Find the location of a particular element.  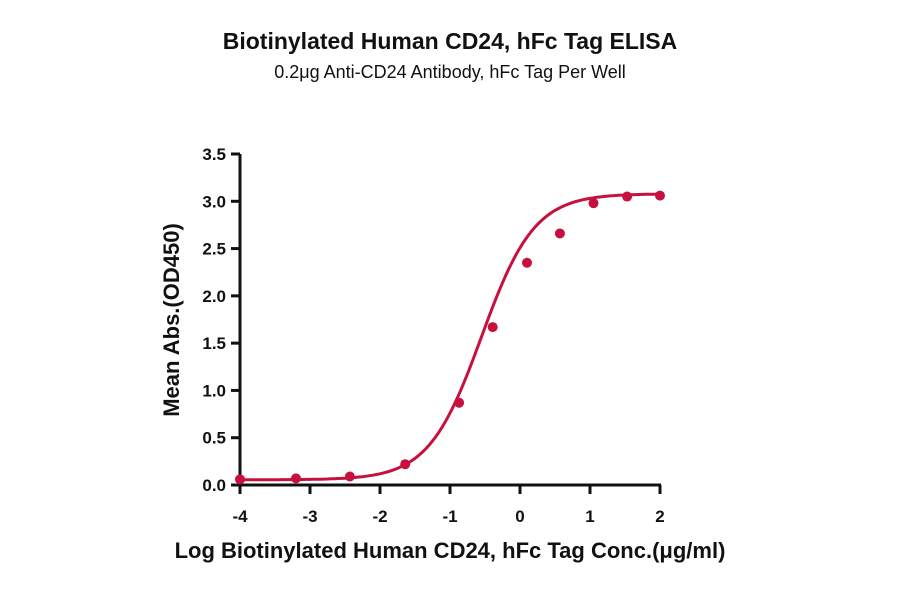

y-tick-label: 1.5 is located at coordinates (214, 343).